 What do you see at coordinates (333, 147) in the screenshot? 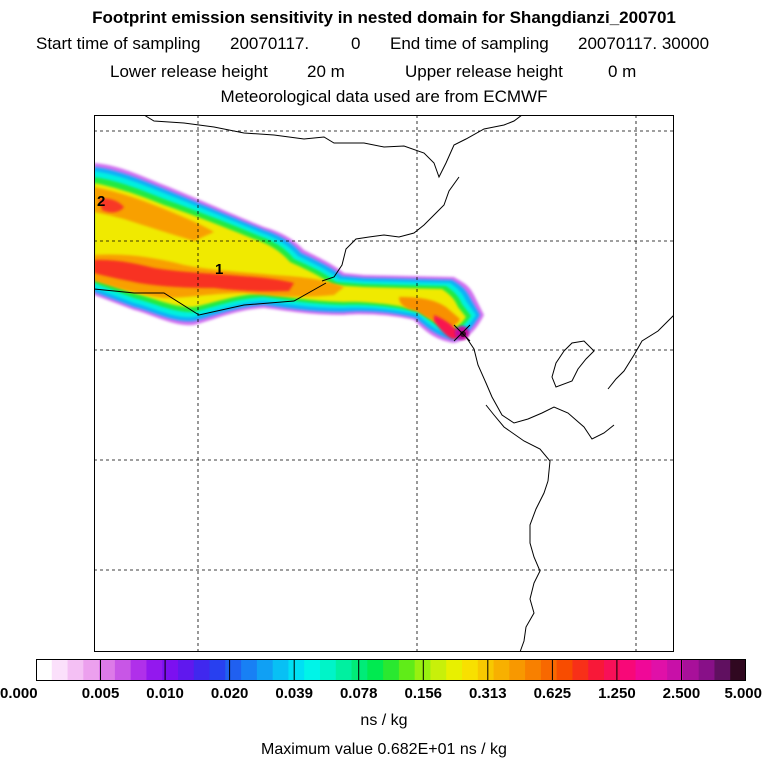
I see `north-border` at bounding box center [333, 147].